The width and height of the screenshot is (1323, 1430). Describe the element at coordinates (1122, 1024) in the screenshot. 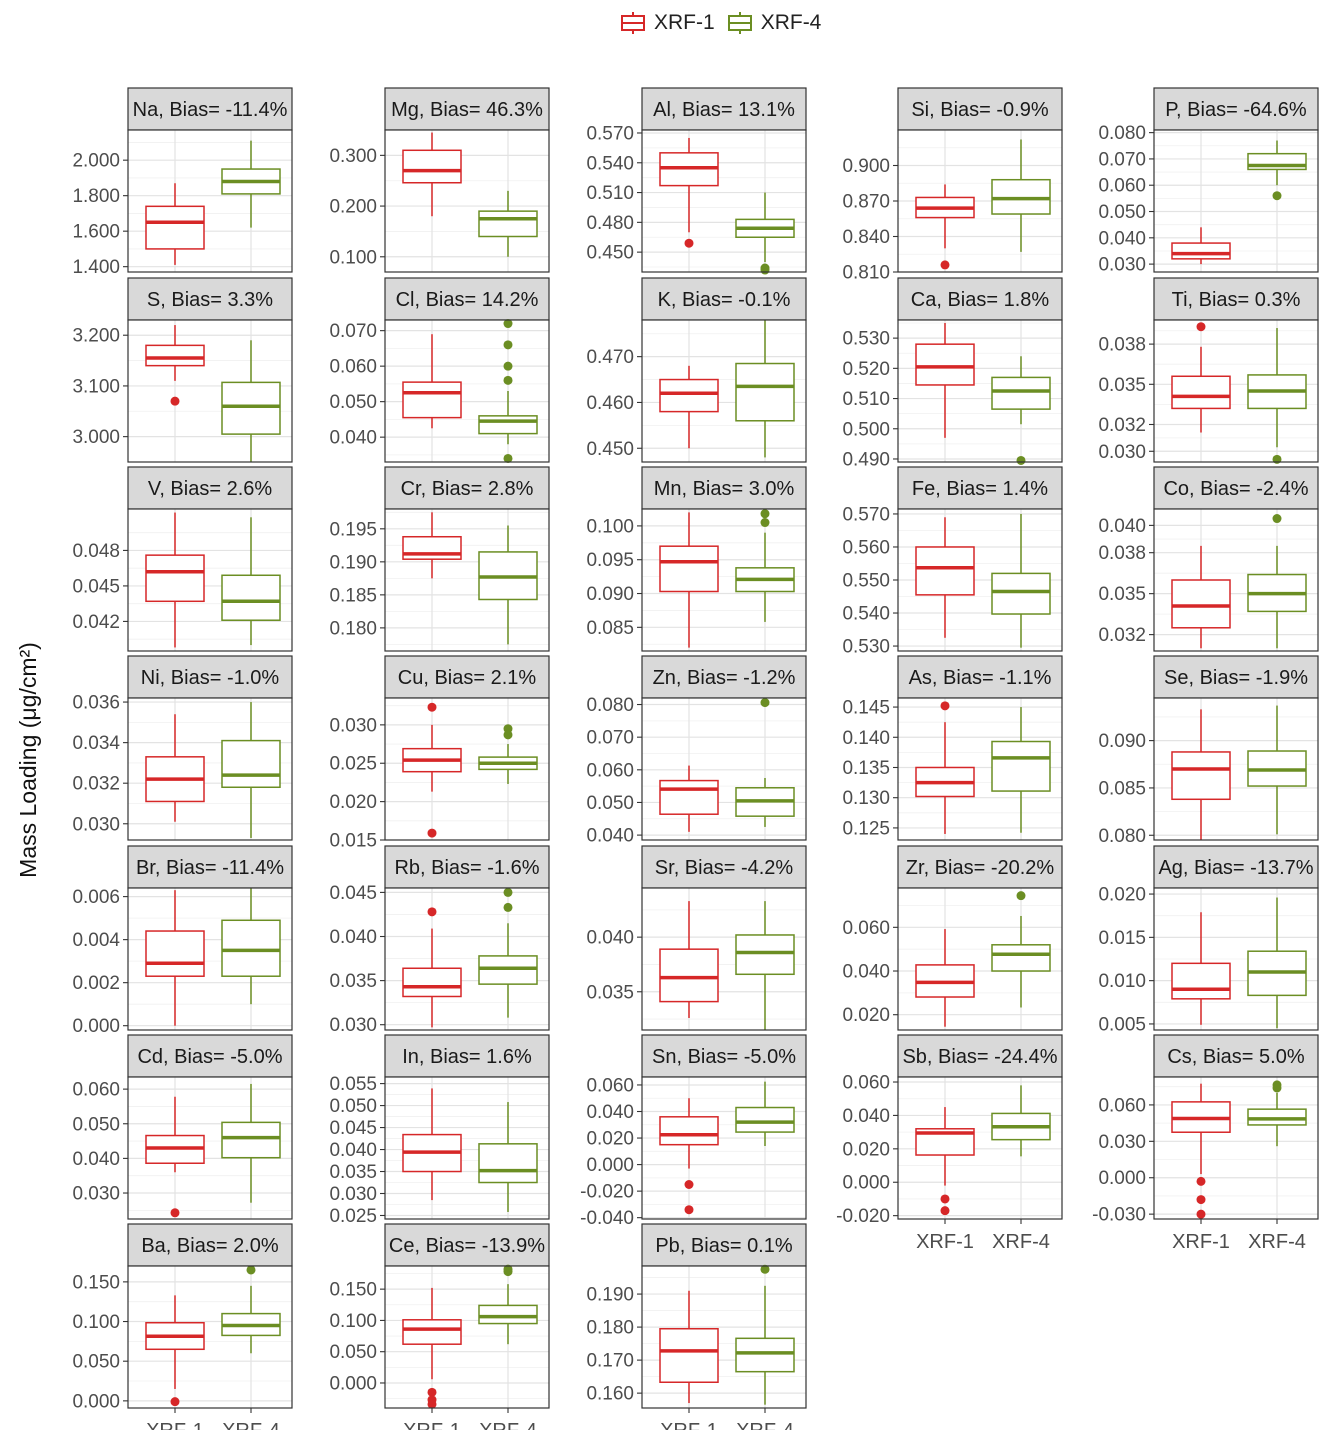

I see `y-tick-label: 0.005` at that location.